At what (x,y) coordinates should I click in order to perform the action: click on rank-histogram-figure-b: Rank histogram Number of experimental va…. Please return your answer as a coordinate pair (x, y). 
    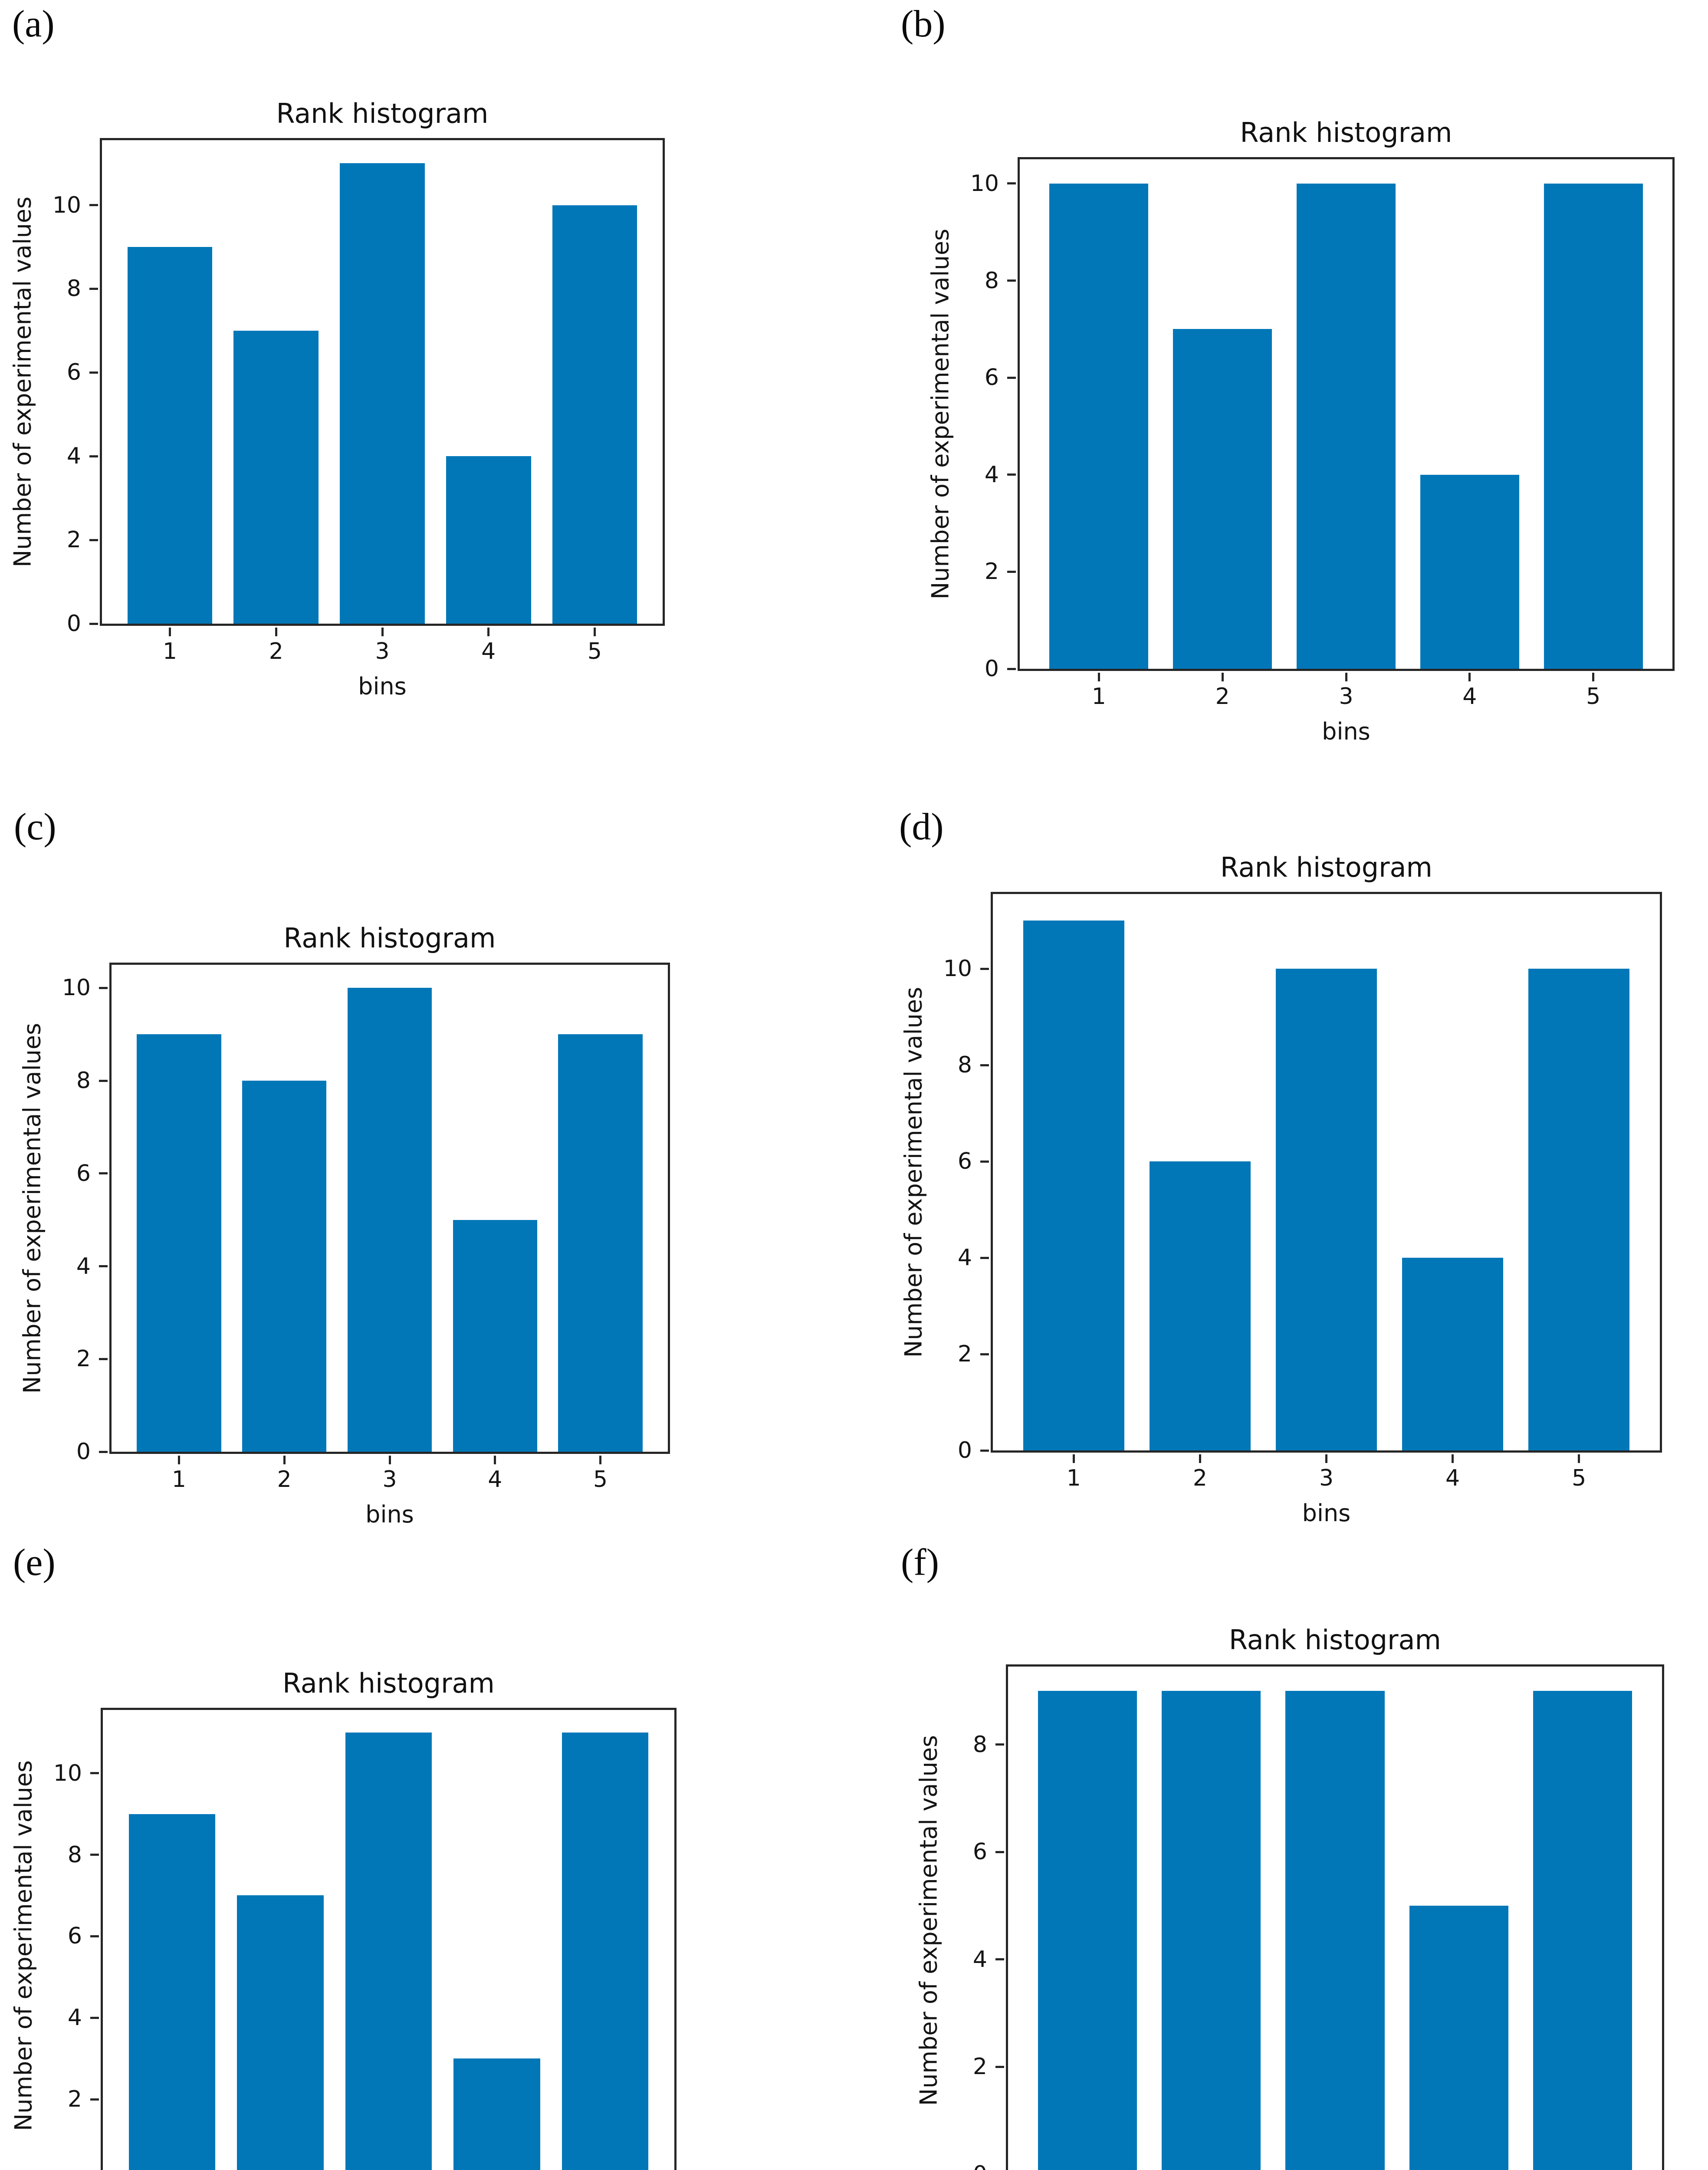
    Looking at the image, I should click on (1301, 431).